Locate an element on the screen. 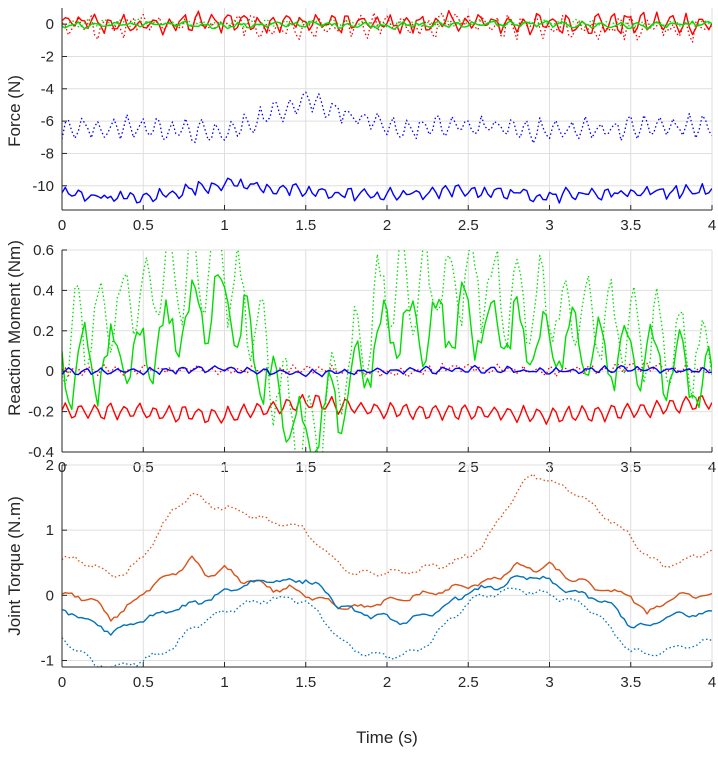 Image resolution: width=718 pixels, height=758 pixels. reaction-moment-series-mx-ref is located at coordinates (387, 370).